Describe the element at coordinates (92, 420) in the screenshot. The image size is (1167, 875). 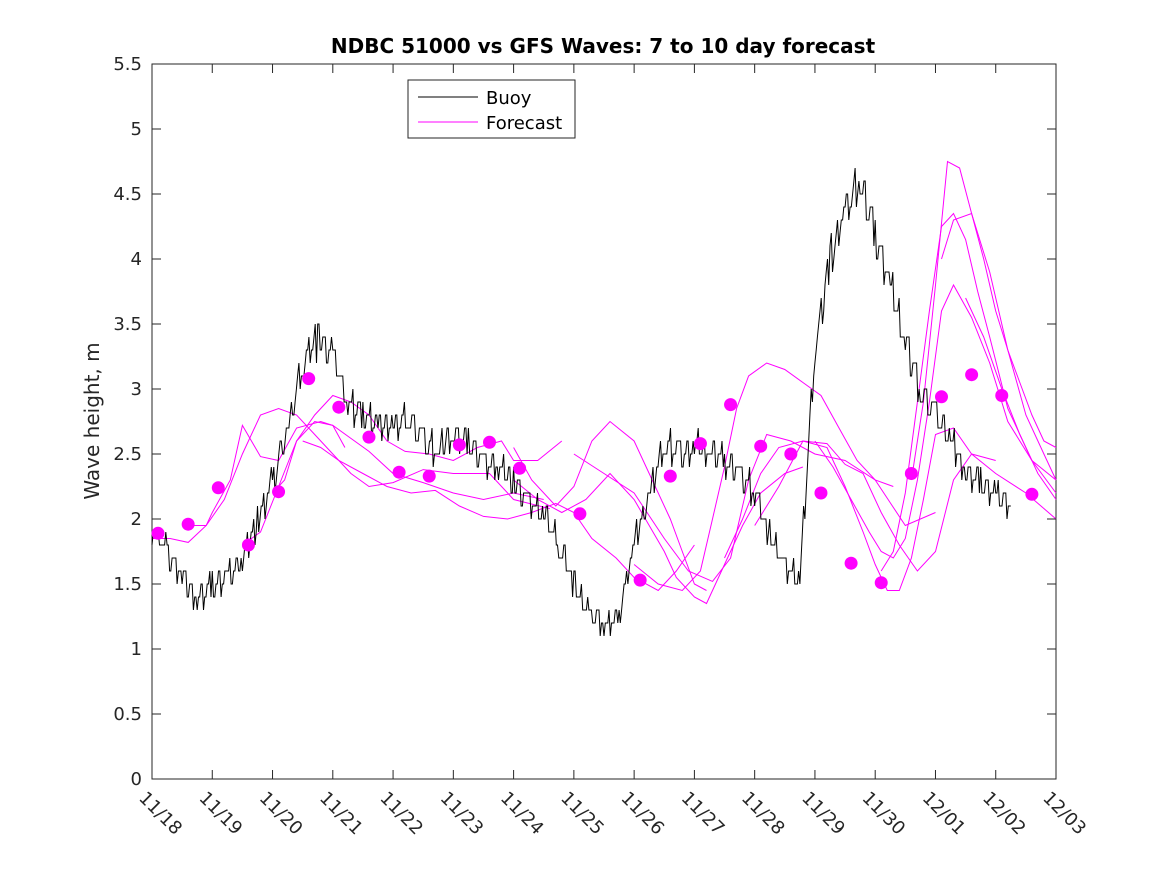
I see `y-axis-label: Wave height, m` at that location.